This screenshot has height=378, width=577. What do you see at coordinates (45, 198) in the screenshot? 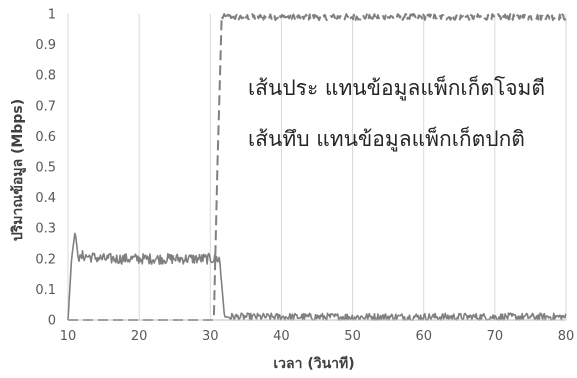
I see `y-tick-label: 0.4` at bounding box center [45, 198].